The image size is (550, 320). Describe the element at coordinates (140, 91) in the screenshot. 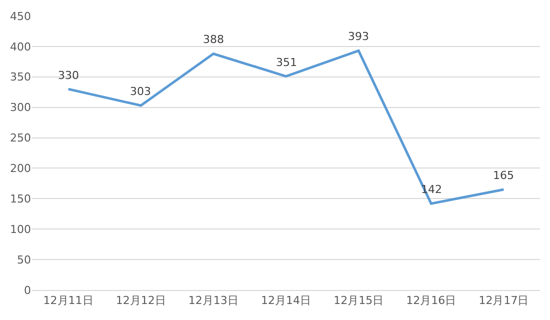

I see `data-label: 303` at that location.